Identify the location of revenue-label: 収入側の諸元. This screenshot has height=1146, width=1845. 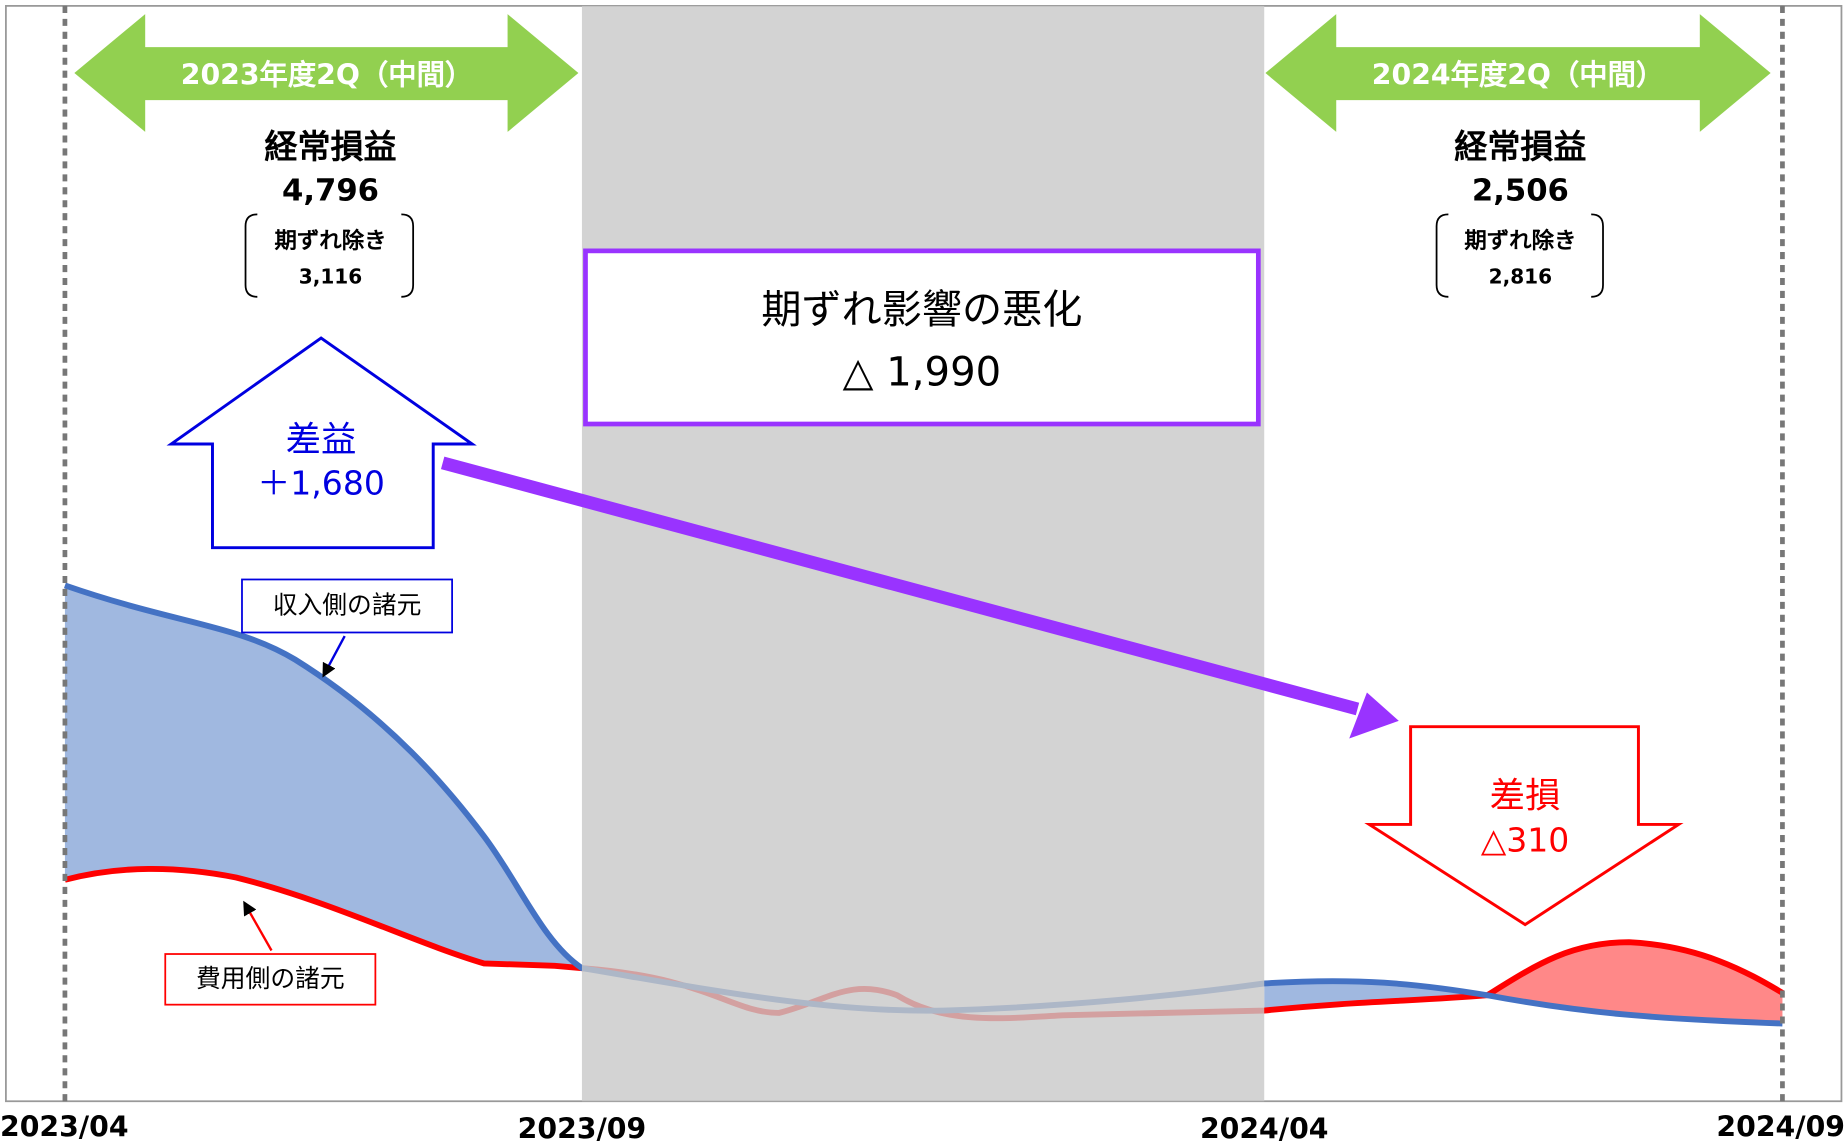
(347, 605).